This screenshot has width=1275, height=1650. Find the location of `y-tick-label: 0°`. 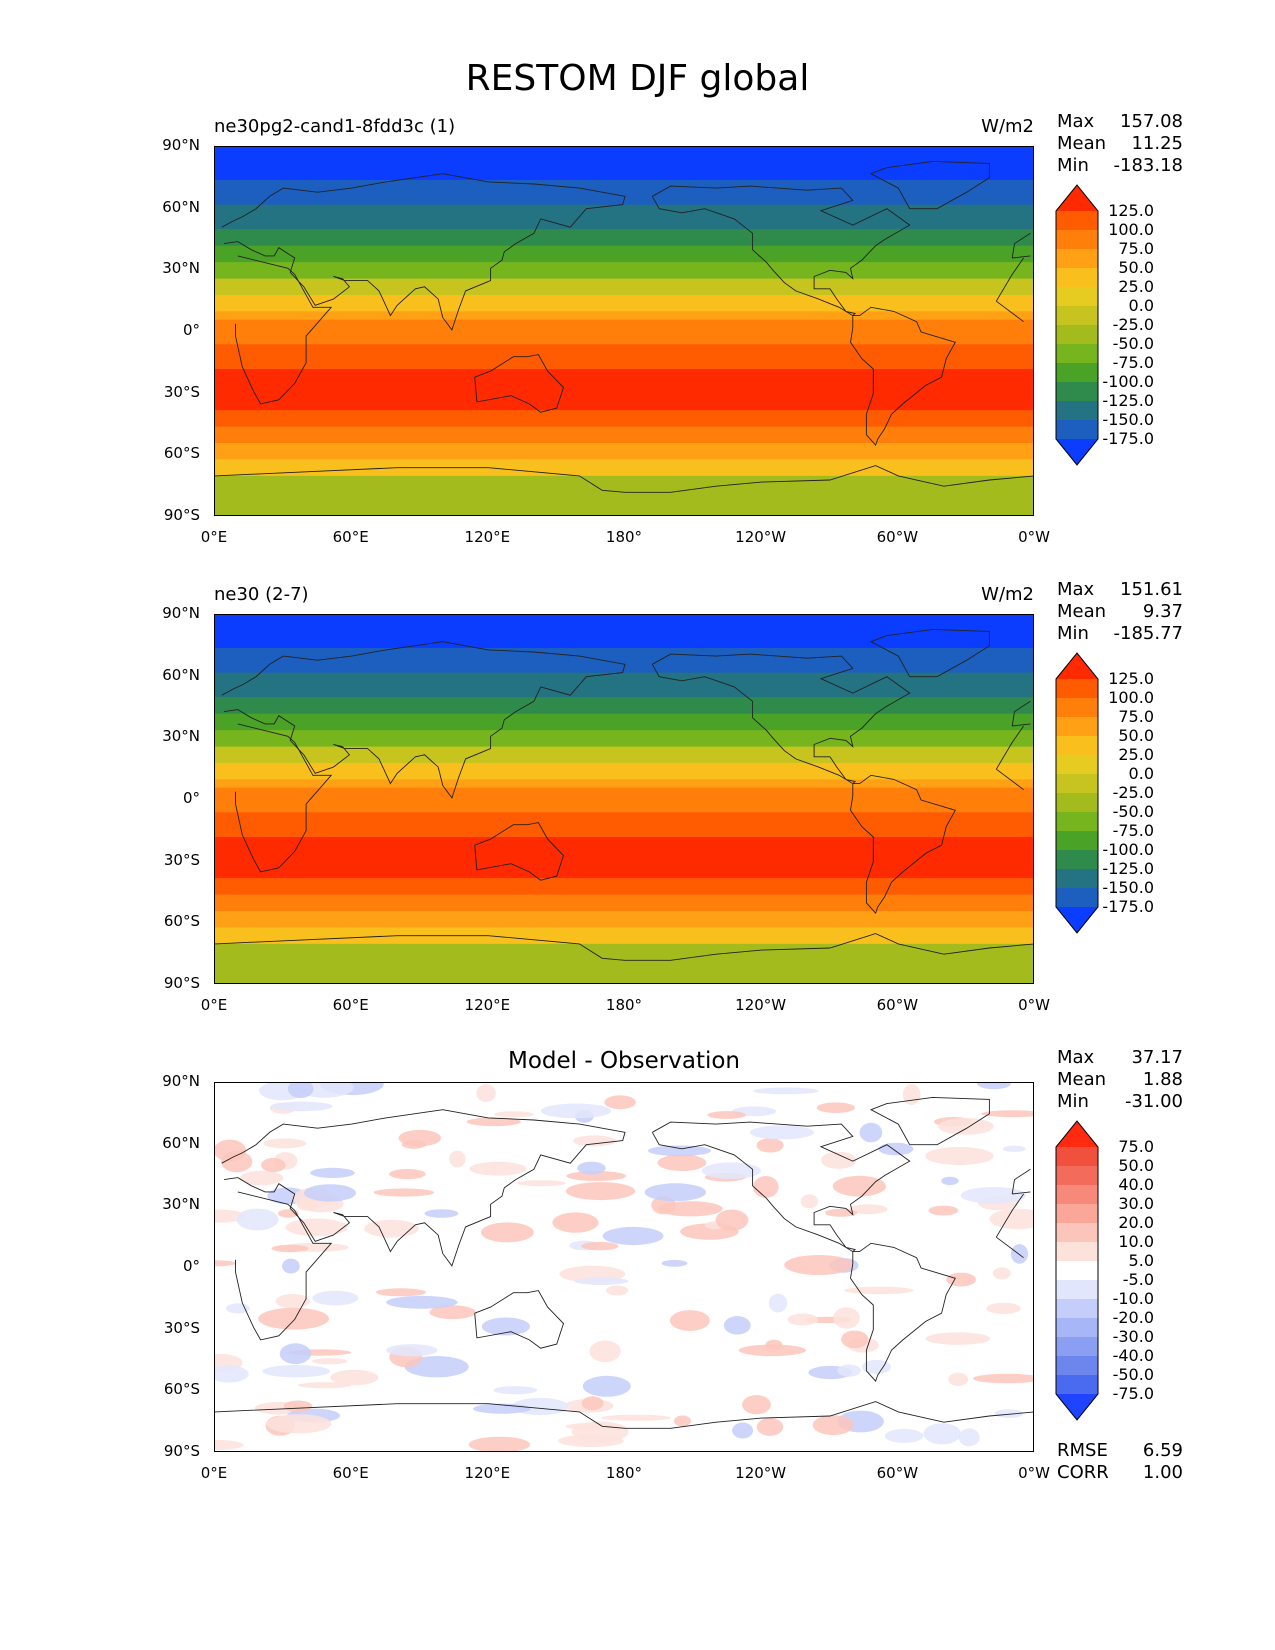

y-tick-label: 0° is located at coordinates (191, 798).